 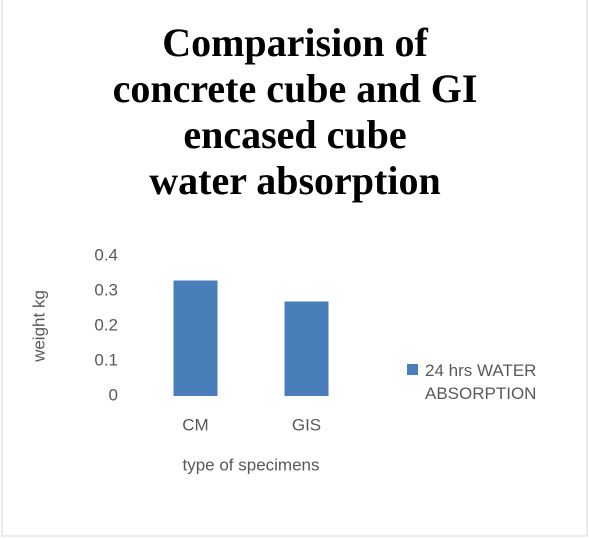 I want to click on legend-swatch, so click(x=412, y=369).